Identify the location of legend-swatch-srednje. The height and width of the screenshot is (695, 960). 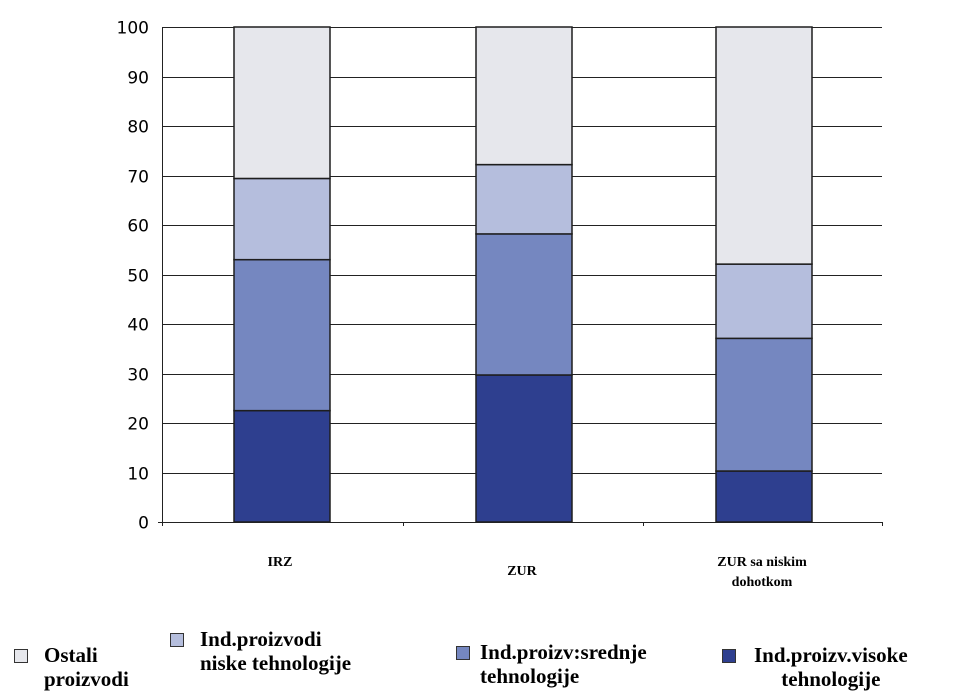
(463, 653).